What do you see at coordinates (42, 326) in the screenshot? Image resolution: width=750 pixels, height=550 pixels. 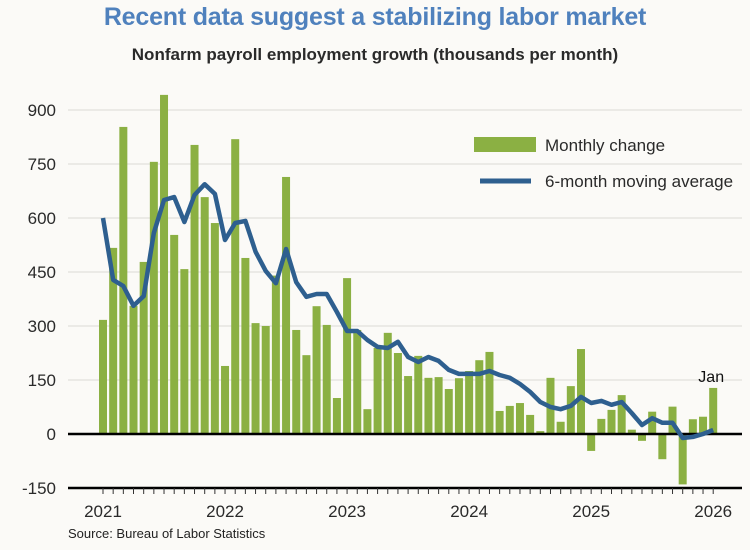 I see `y-tick-label: 300` at bounding box center [42, 326].